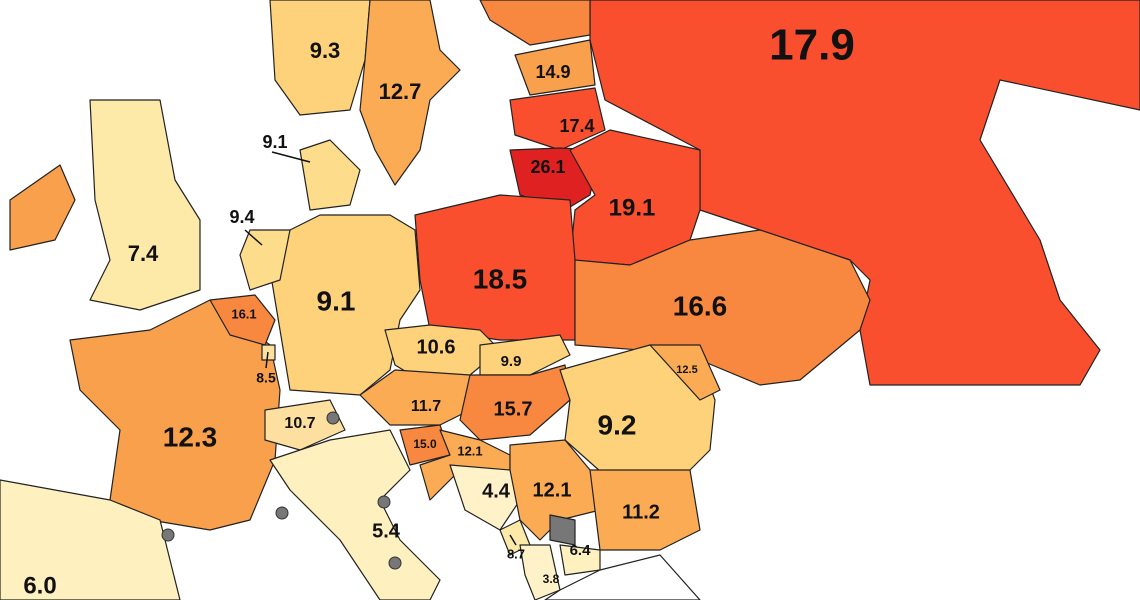 The image size is (1140, 600). Describe the element at coordinates (145, 205) in the screenshot. I see `uk` at that location.